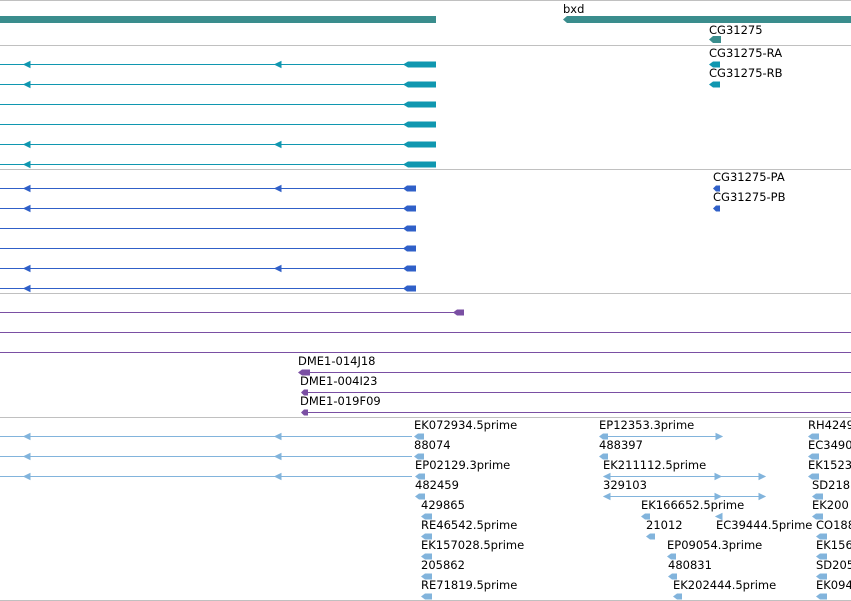 Image resolution: width=851 pixels, height=601 pixels. What do you see at coordinates (337, 361) in the screenshot?
I see `clone-label-1: DME1-014J18` at bounding box center [337, 361].